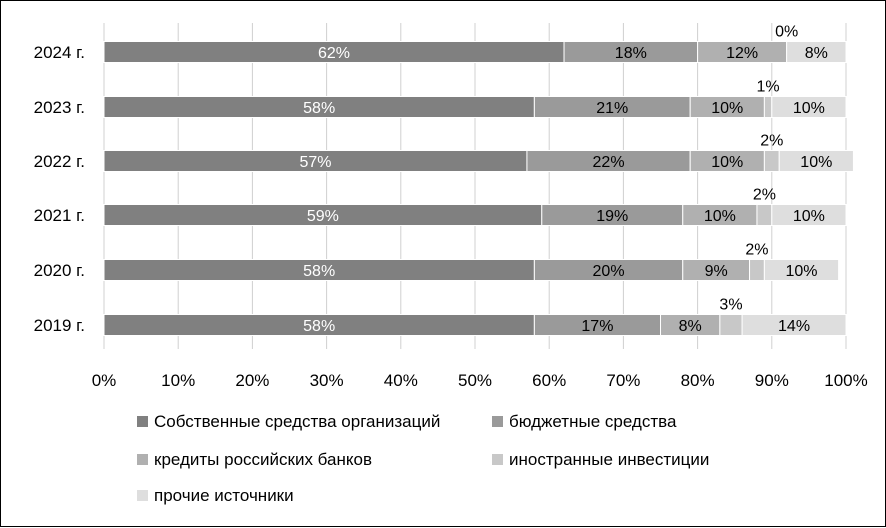 This screenshot has height=528, width=886. What do you see at coordinates (475, 380) in the screenshot?
I see `x-tick-label: 50%` at bounding box center [475, 380].